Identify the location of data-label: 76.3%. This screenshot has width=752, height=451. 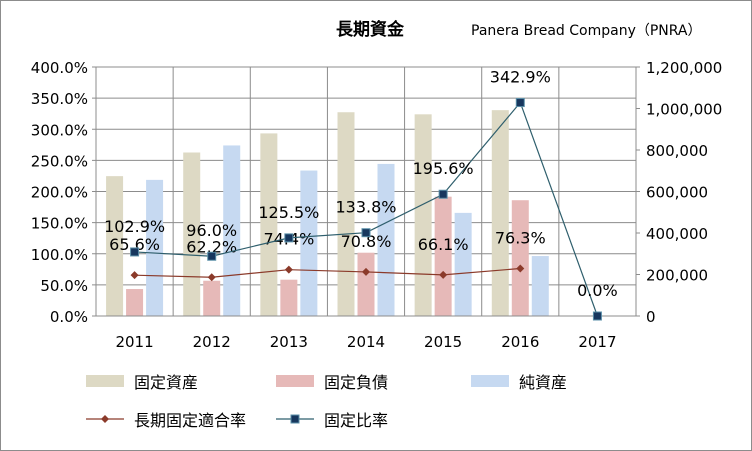
(520, 238).